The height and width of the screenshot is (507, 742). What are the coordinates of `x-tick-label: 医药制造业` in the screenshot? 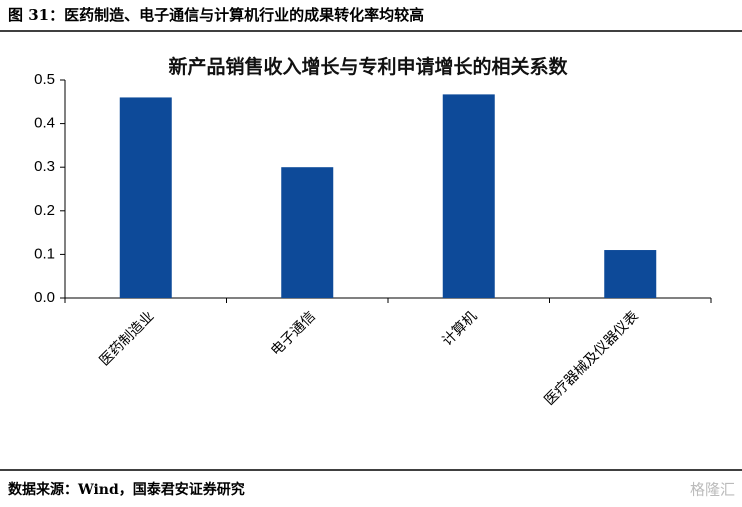 It's located at (127, 338).